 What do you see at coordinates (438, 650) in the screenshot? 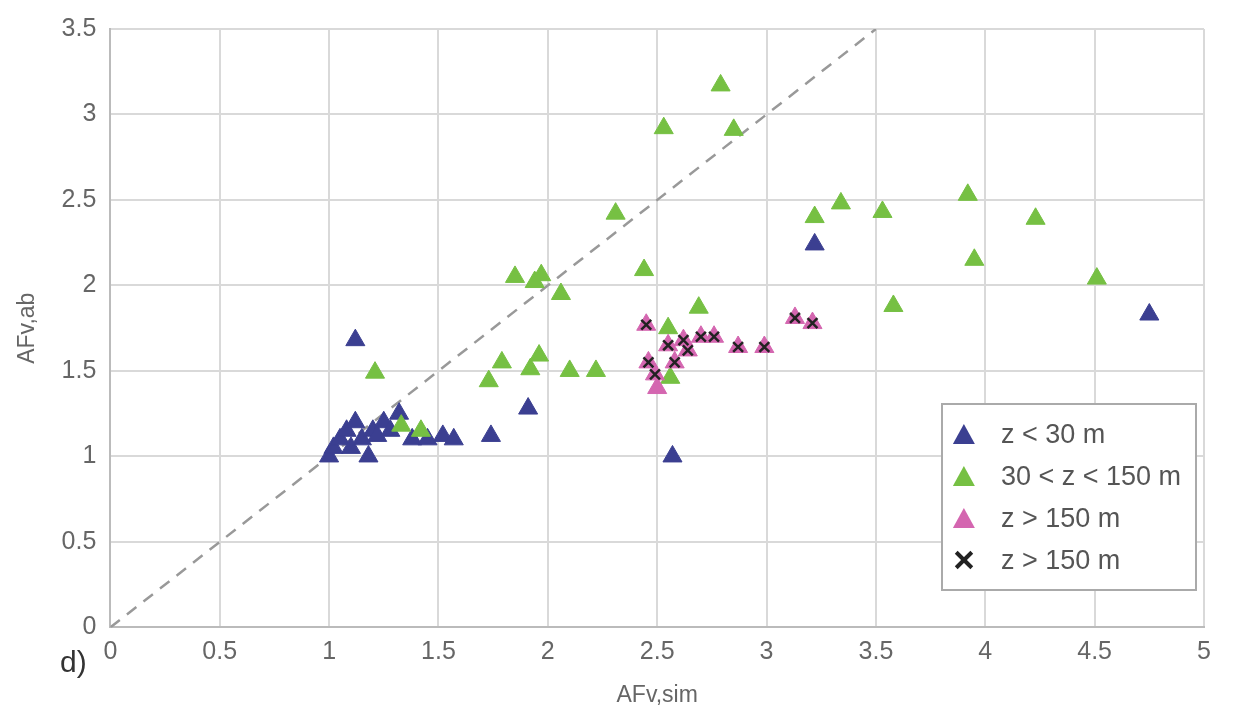
I see `x-tick-label: 1.5` at bounding box center [438, 650].